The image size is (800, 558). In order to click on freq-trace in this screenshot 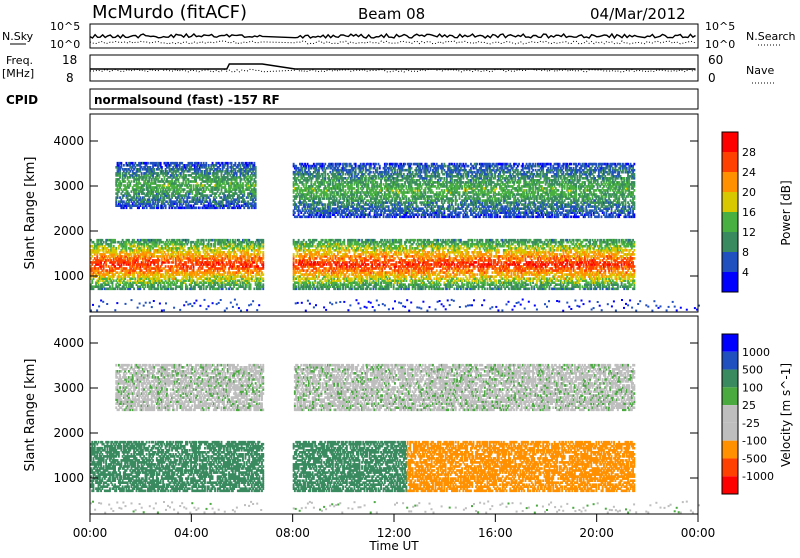, I will do `click(393, 66)`.